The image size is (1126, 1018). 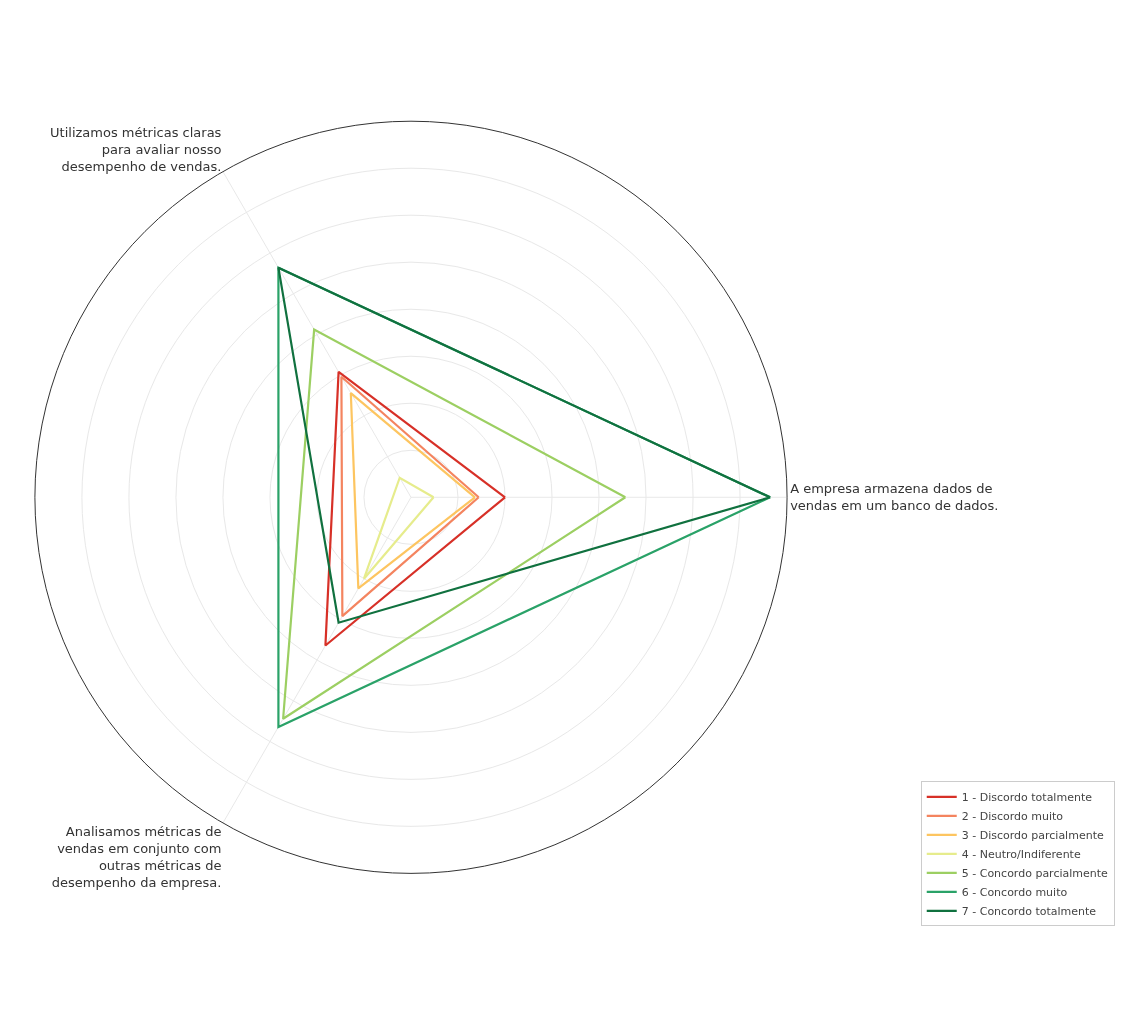 I want to click on legend-label: 5 - Concordo parcialmente, so click(x=1035, y=874).